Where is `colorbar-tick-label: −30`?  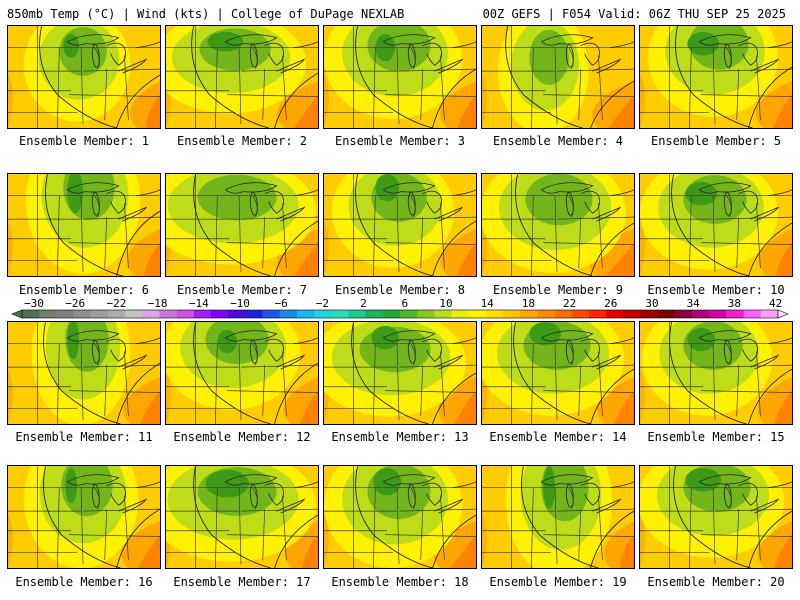
colorbar-tick-label: −30 is located at coordinates (34, 303).